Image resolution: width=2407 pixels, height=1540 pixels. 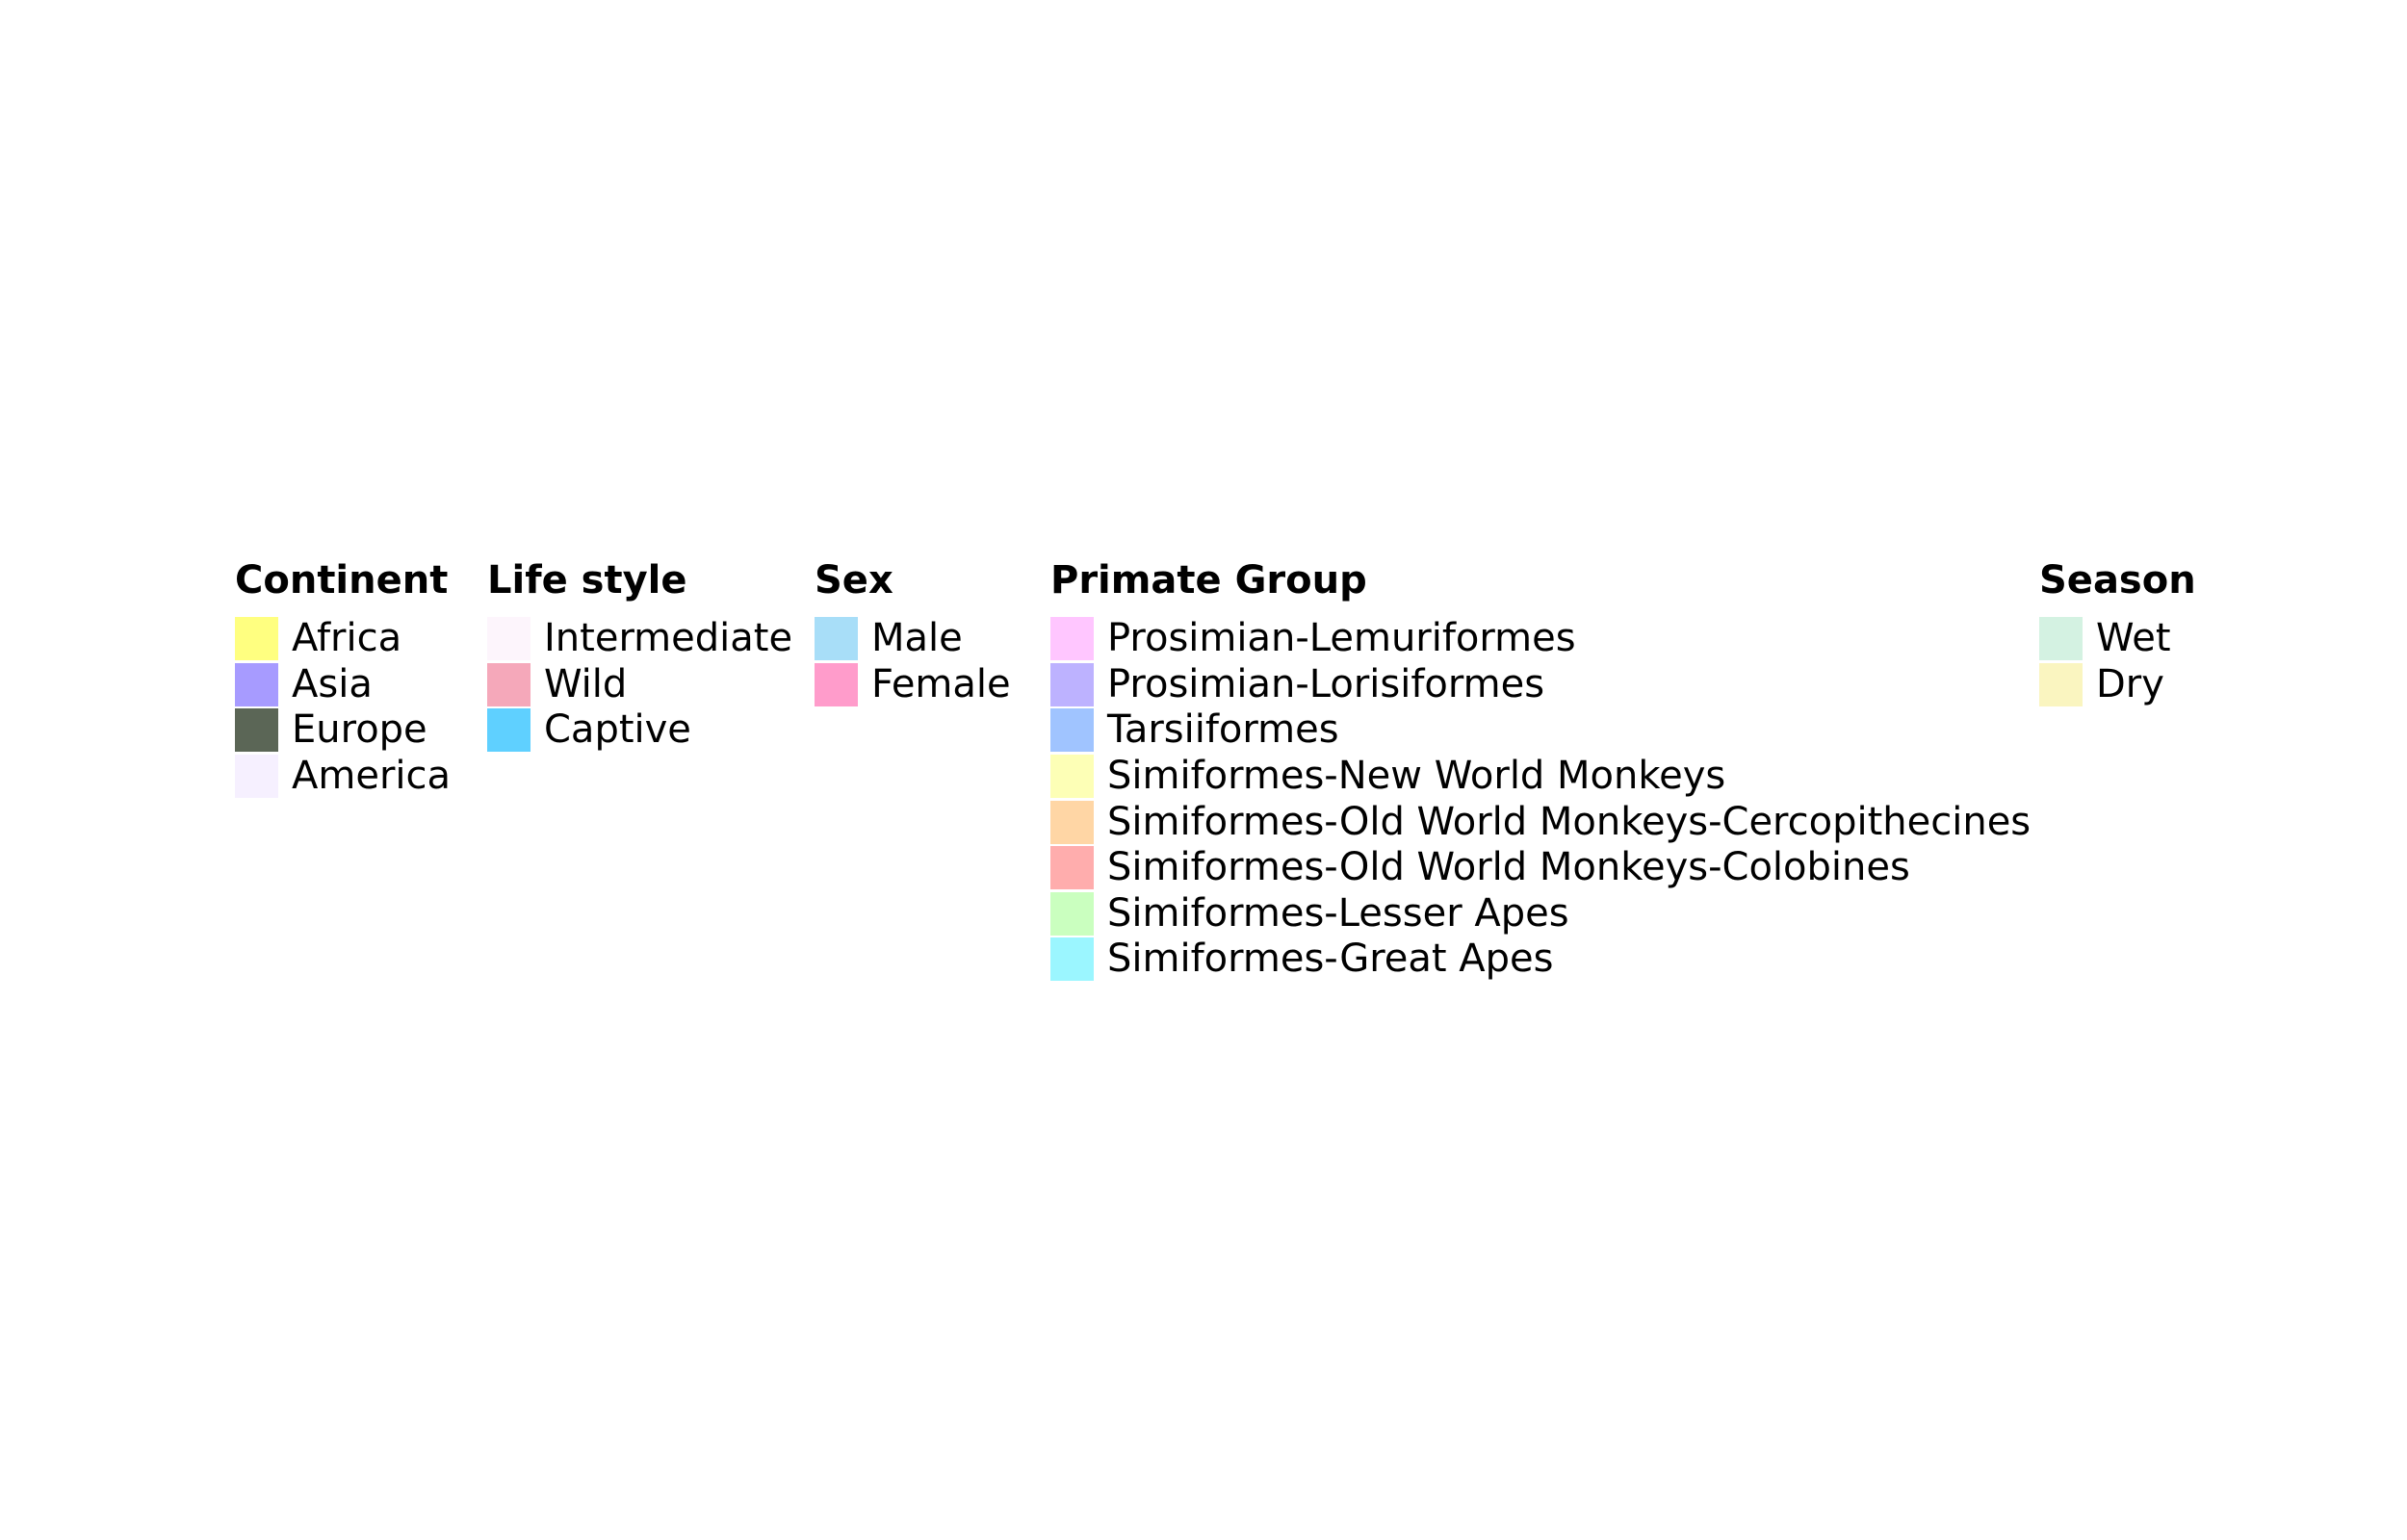 I want to click on legend-entry-primate: Prosimian-Lorisiformes, so click(x=1540, y=685).